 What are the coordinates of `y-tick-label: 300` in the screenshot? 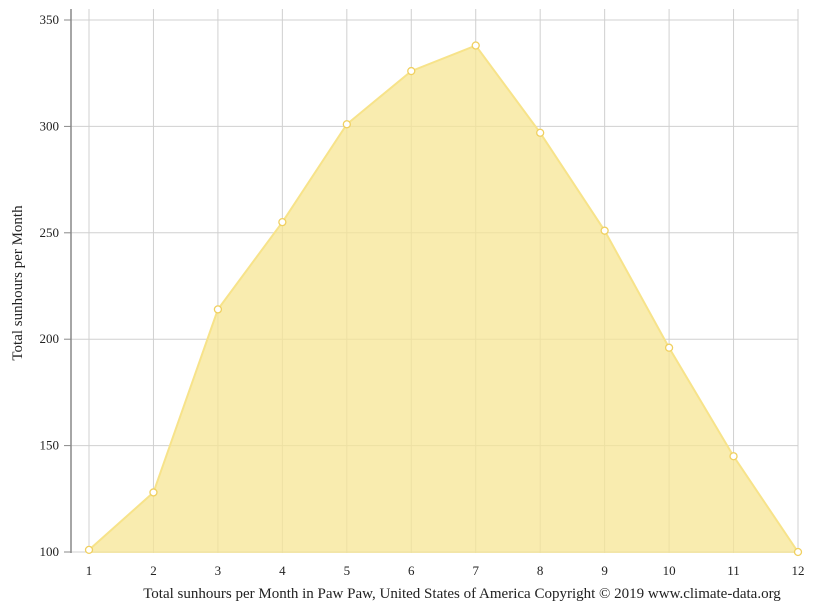 It's located at (50, 125).